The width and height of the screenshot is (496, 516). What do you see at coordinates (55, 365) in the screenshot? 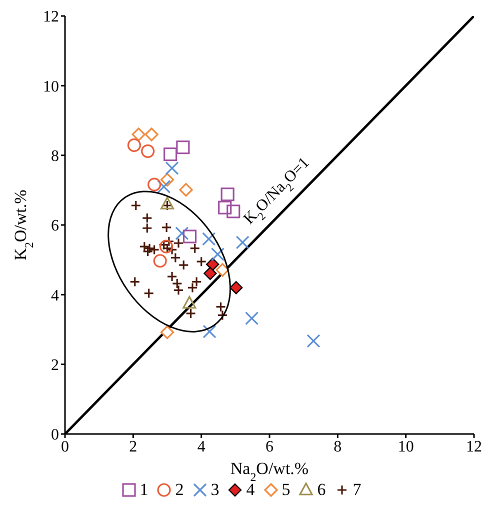
I see `y-tick-label: 2` at bounding box center [55, 365].